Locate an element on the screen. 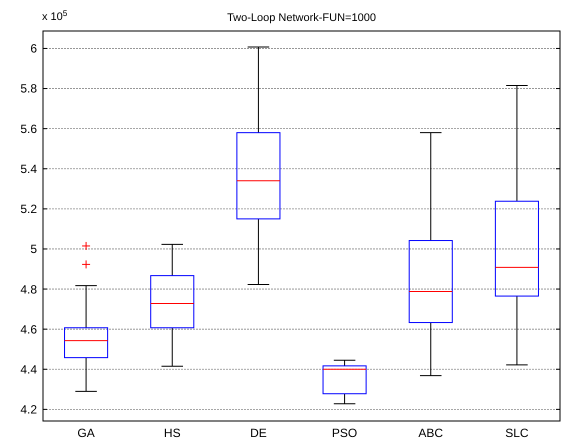  y-tick-label: 5.4 is located at coordinates (29, 169).